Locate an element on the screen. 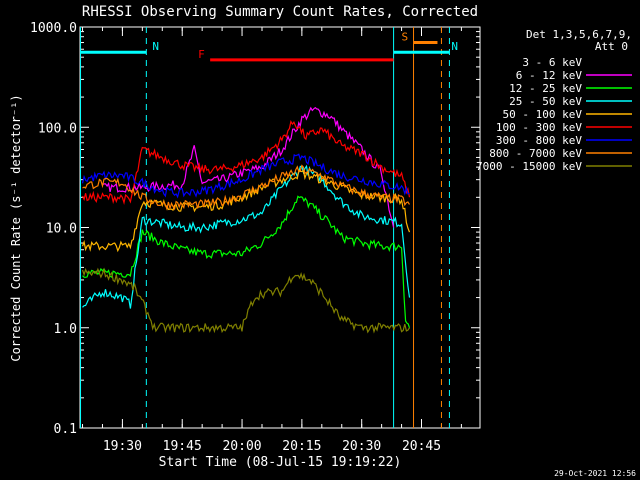  x-tick-label: 20:45 is located at coordinates (421, 446).